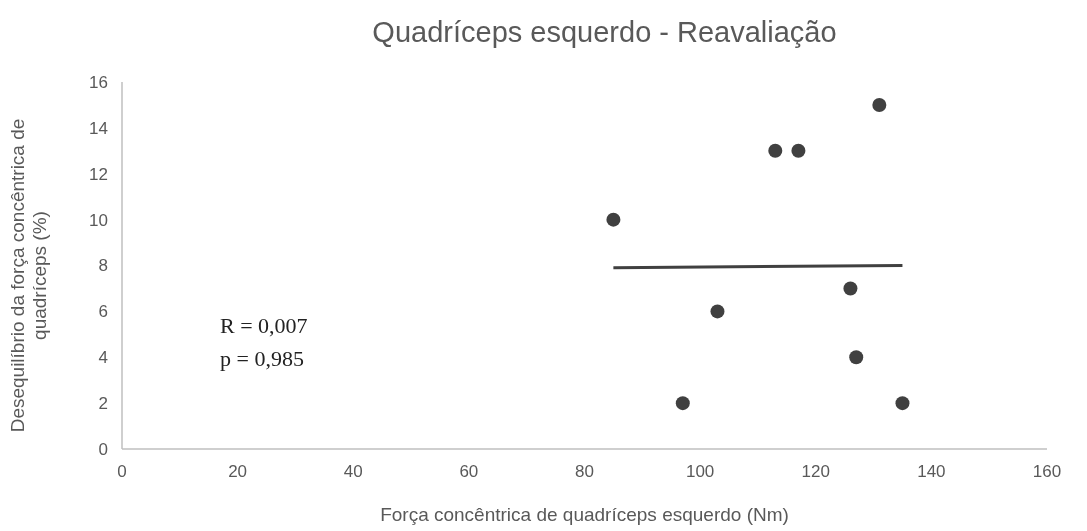 The image size is (1087, 531). What do you see at coordinates (98, 82) in the screenshot?
I see `y-tick-label: 16` at bounding box center [98, 82].